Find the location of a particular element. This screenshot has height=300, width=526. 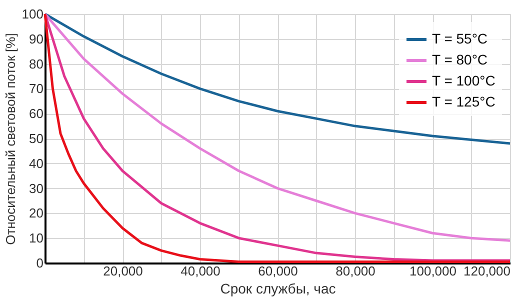

y-tick-label: 90 is located at coordinates (36, 38).